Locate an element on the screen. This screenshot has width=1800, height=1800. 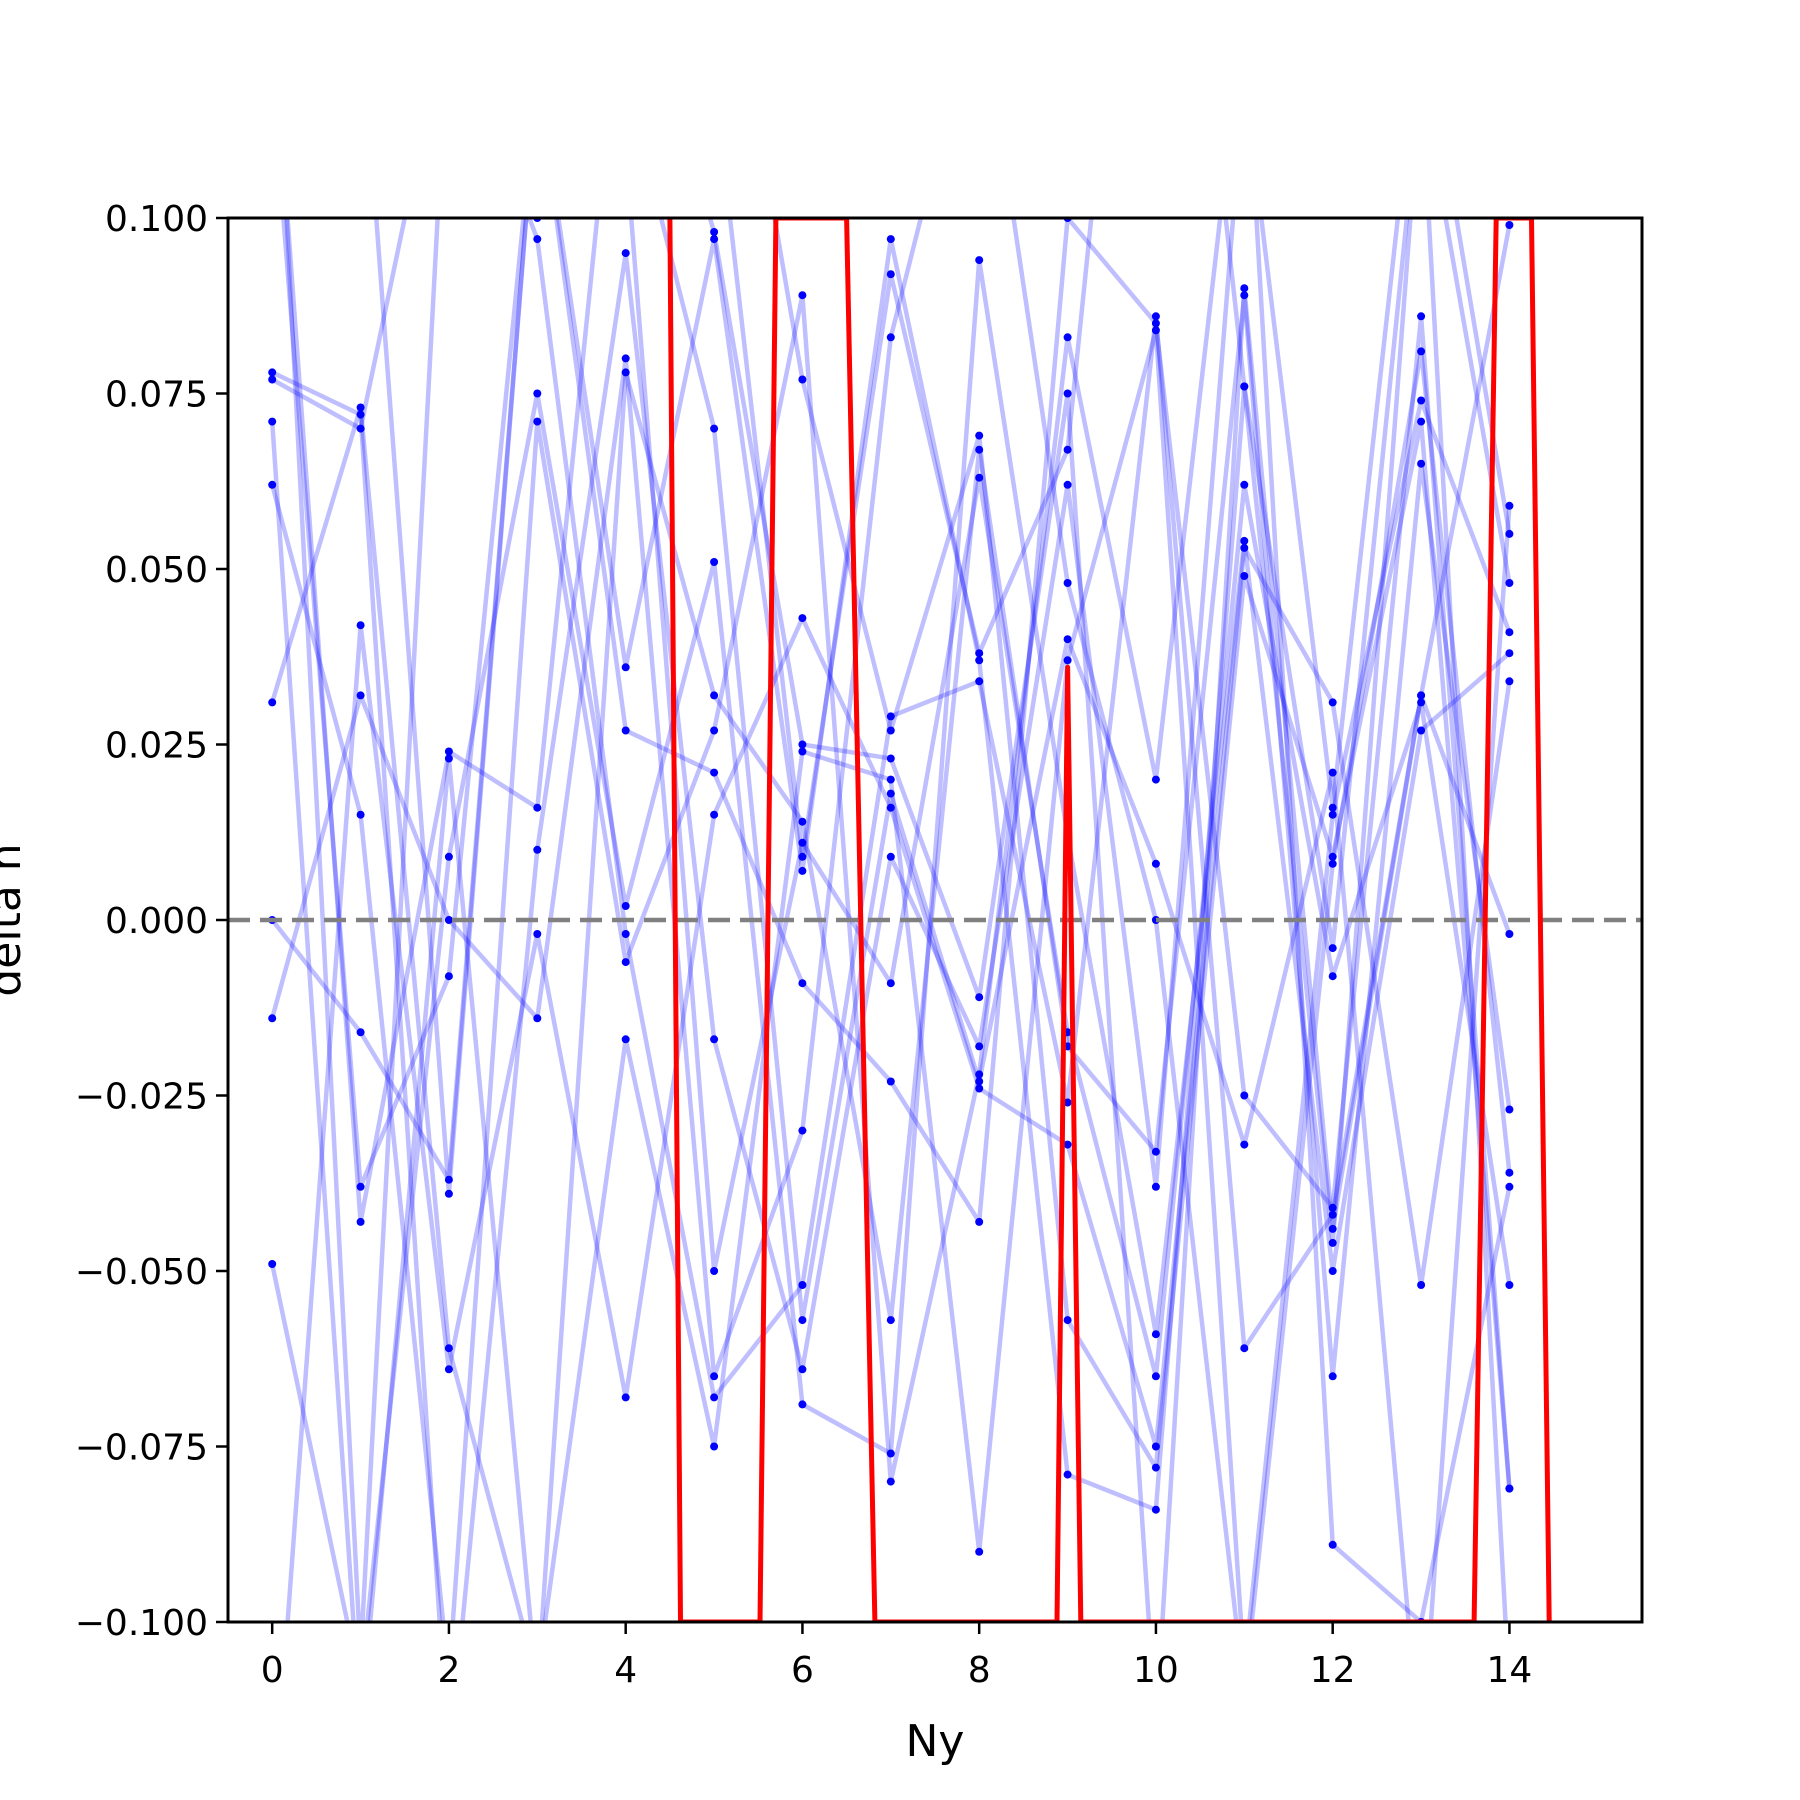
y-axis-label: delta n is located at coordinates (15, 919).